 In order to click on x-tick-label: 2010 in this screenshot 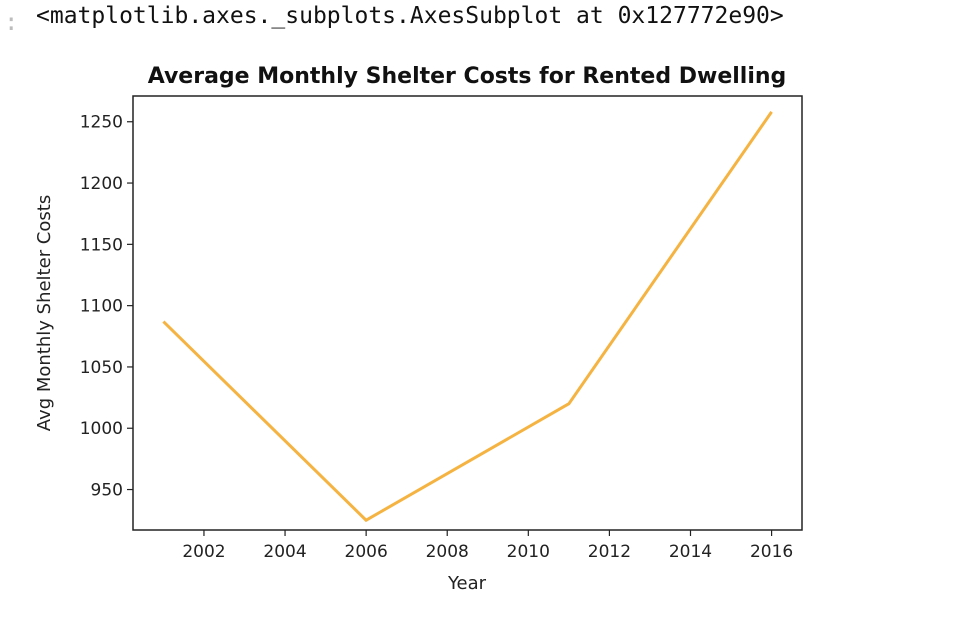, I will do `click(528, 552)`.